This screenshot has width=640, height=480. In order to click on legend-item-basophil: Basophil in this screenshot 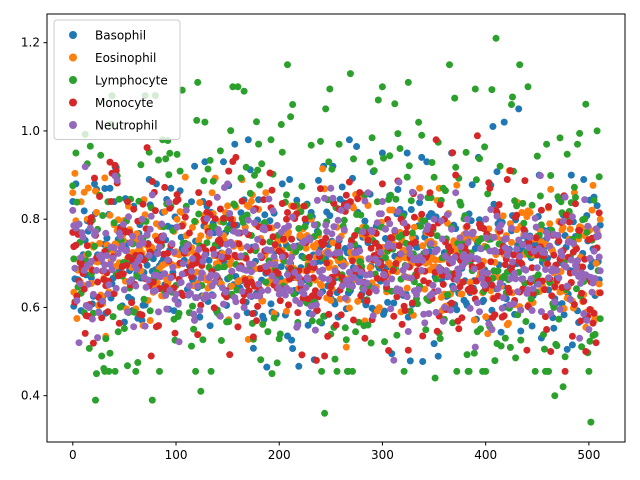, I will do `click(107, 36)`.